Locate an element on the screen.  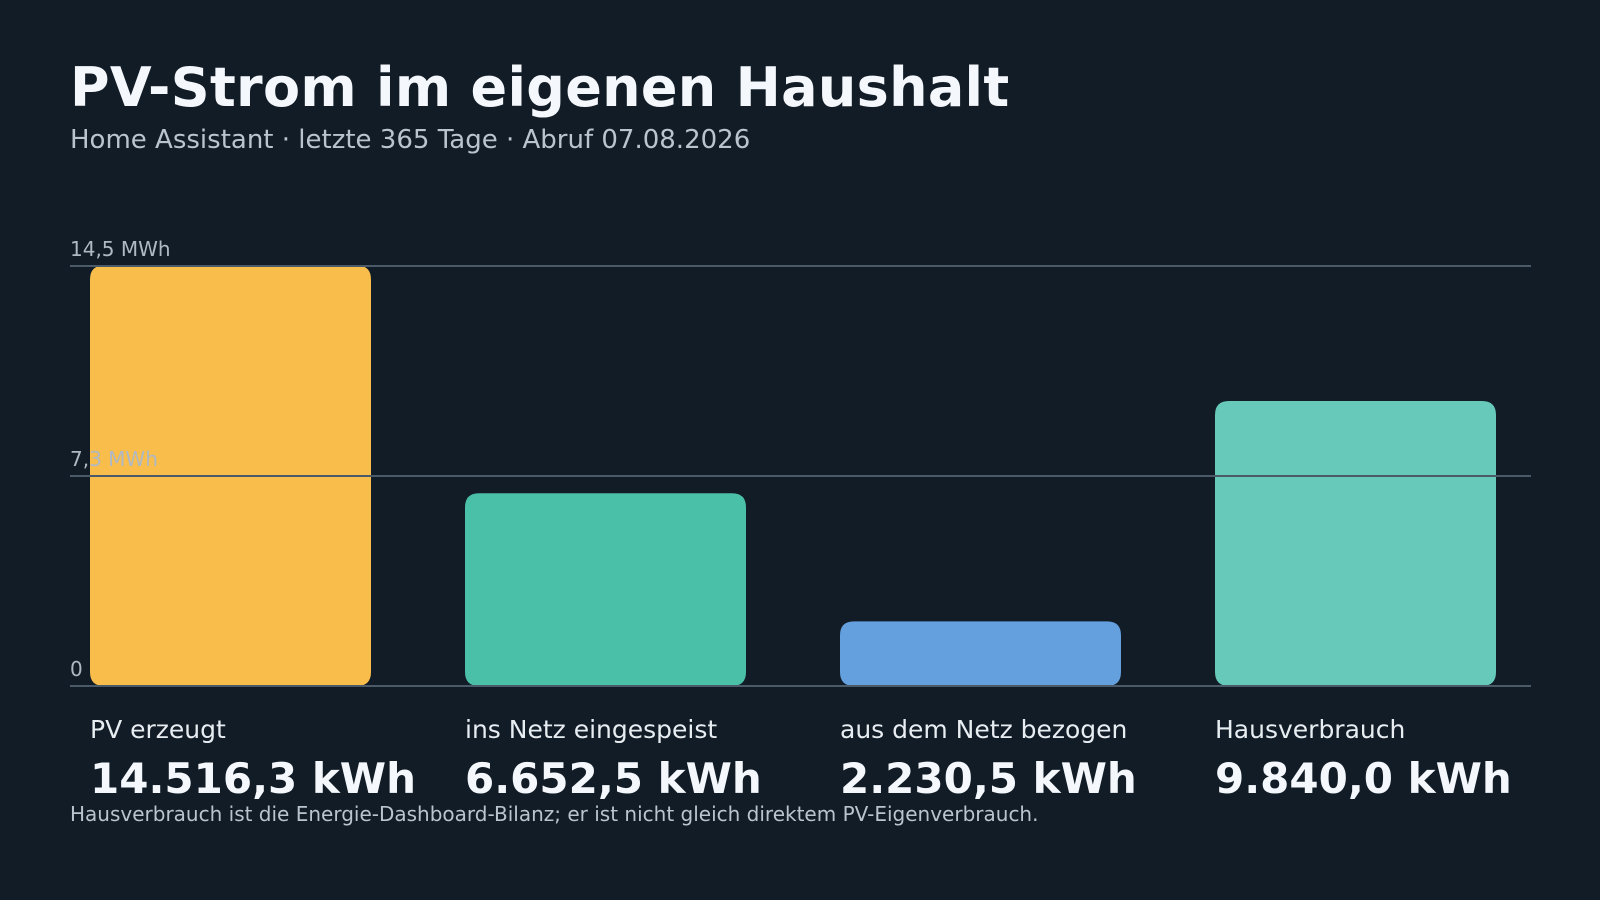
value-label-4: 9.840,0 kWh is located at coordinates (1363, 778).